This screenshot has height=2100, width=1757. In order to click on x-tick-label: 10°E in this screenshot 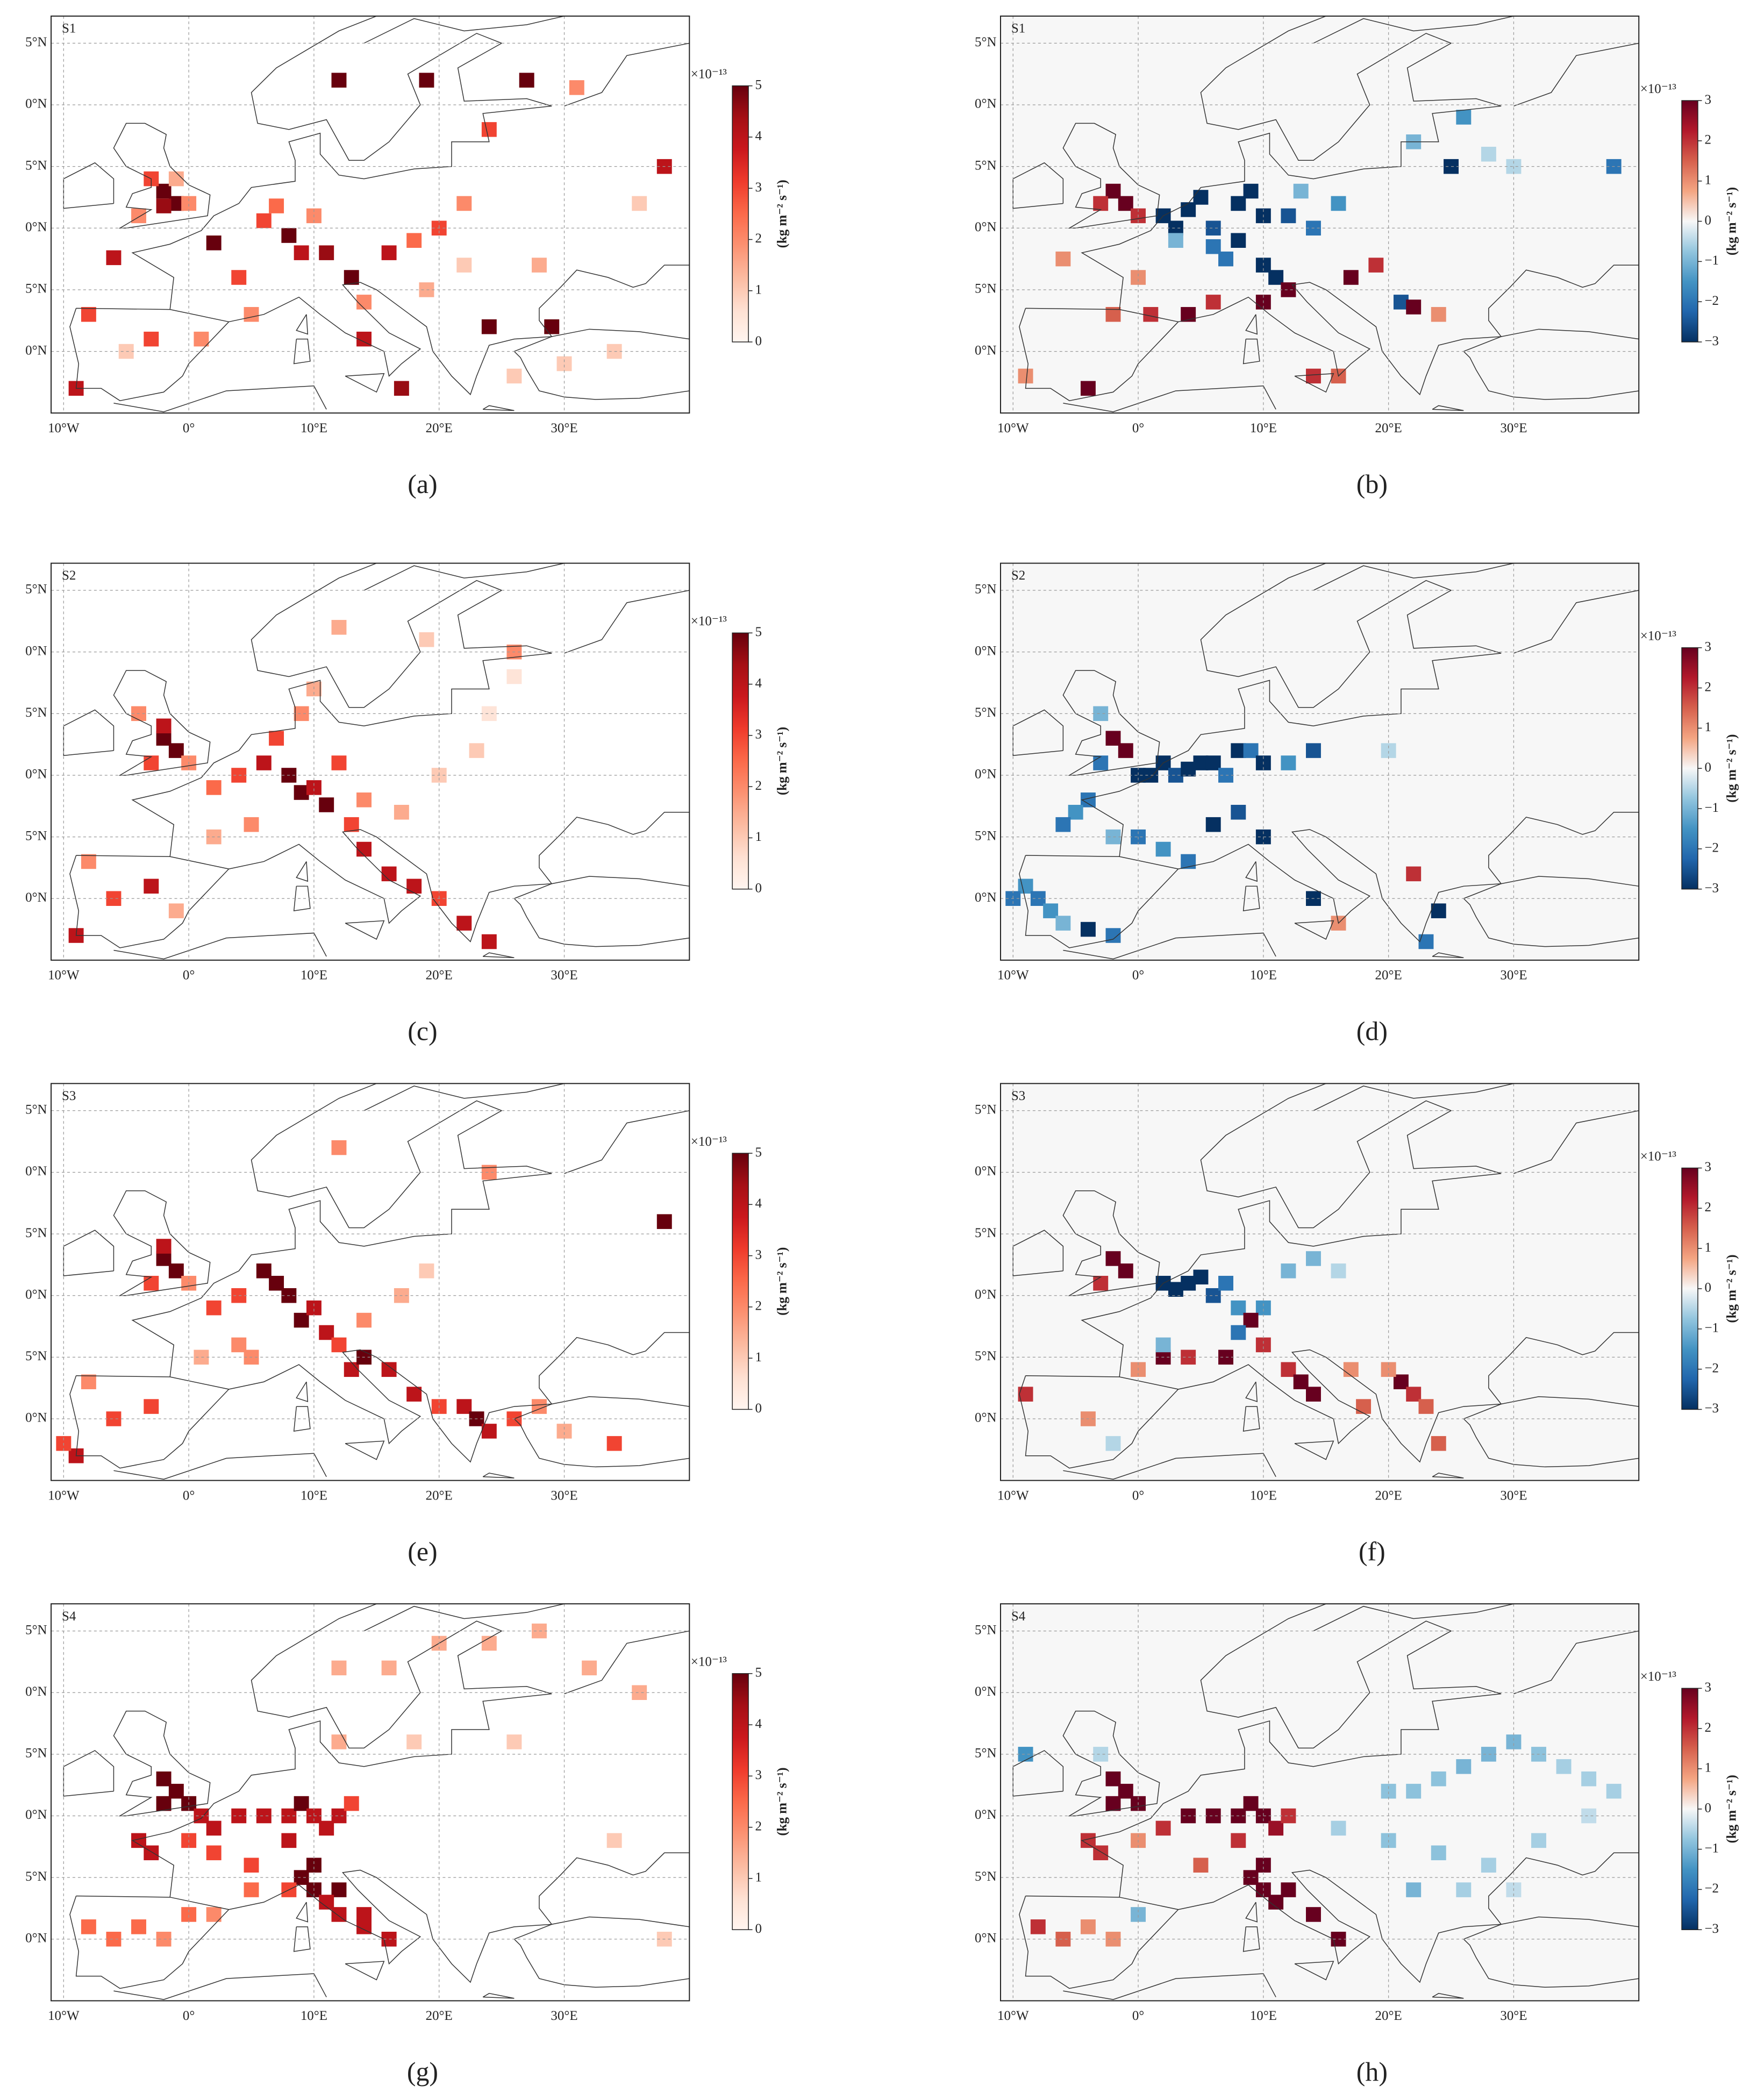, I will do `click(314, 2016)`.